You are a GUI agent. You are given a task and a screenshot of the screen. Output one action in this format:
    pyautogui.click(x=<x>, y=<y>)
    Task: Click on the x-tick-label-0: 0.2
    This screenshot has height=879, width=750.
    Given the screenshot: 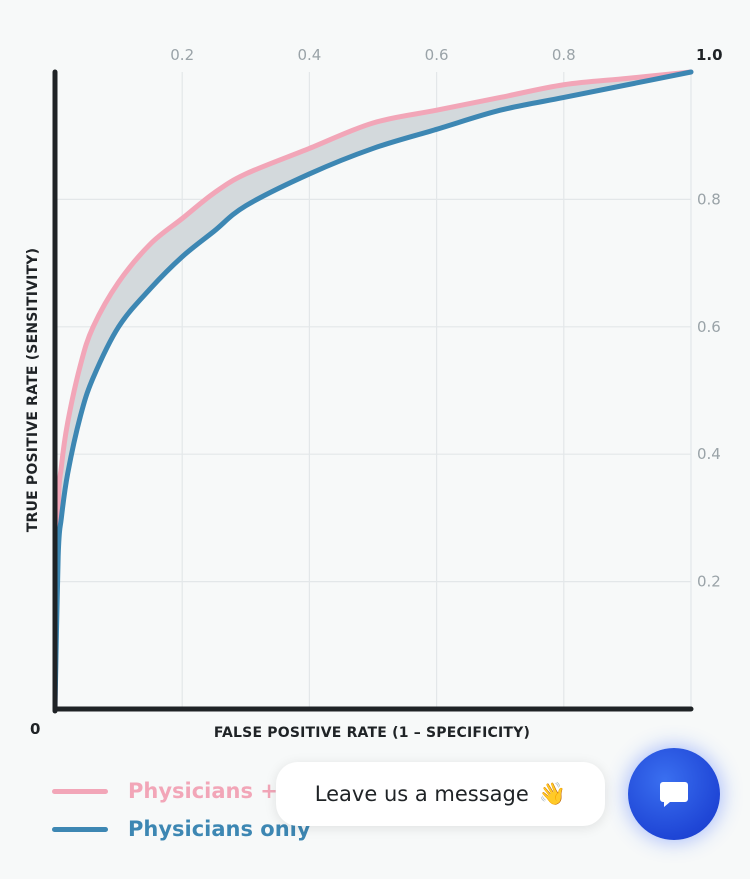 What is the action you would take?
    pyautogui.click(x=182, y=55)
    